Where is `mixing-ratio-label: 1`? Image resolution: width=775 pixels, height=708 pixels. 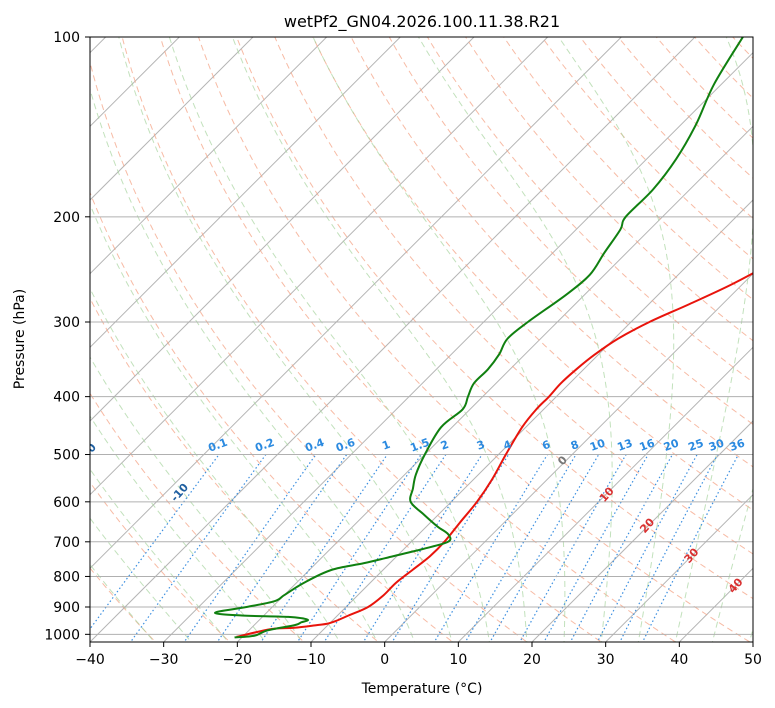
mixing-ratio-label: 1 is located at coordinates (386, 445).